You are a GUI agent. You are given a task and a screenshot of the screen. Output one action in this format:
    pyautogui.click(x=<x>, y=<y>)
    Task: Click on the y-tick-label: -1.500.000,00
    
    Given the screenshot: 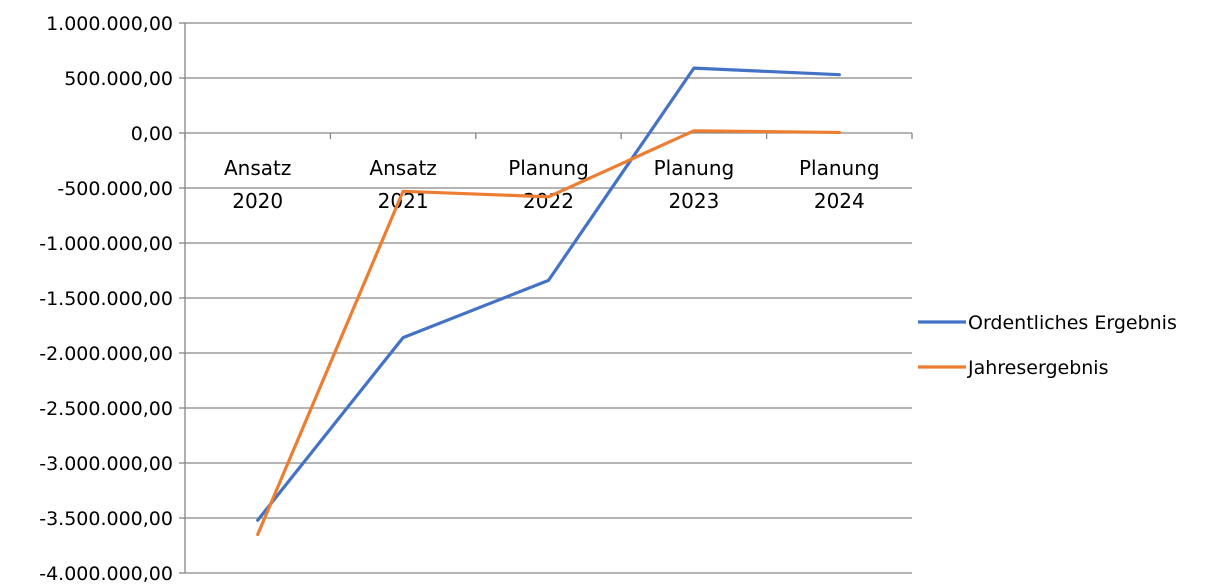 What is the action you would take?
    pyautogui.click(x=106, y=299)
    